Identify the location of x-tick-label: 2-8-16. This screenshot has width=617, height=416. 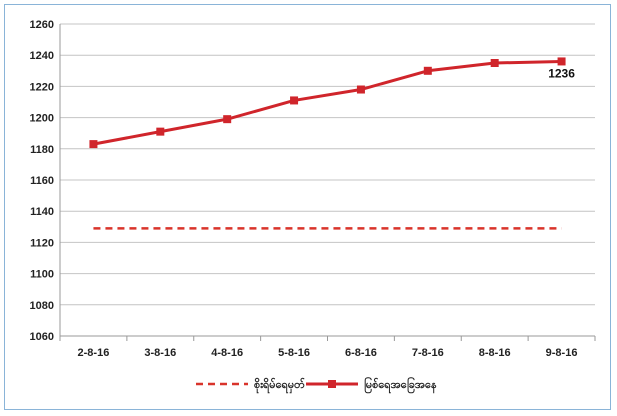
(94, 353).